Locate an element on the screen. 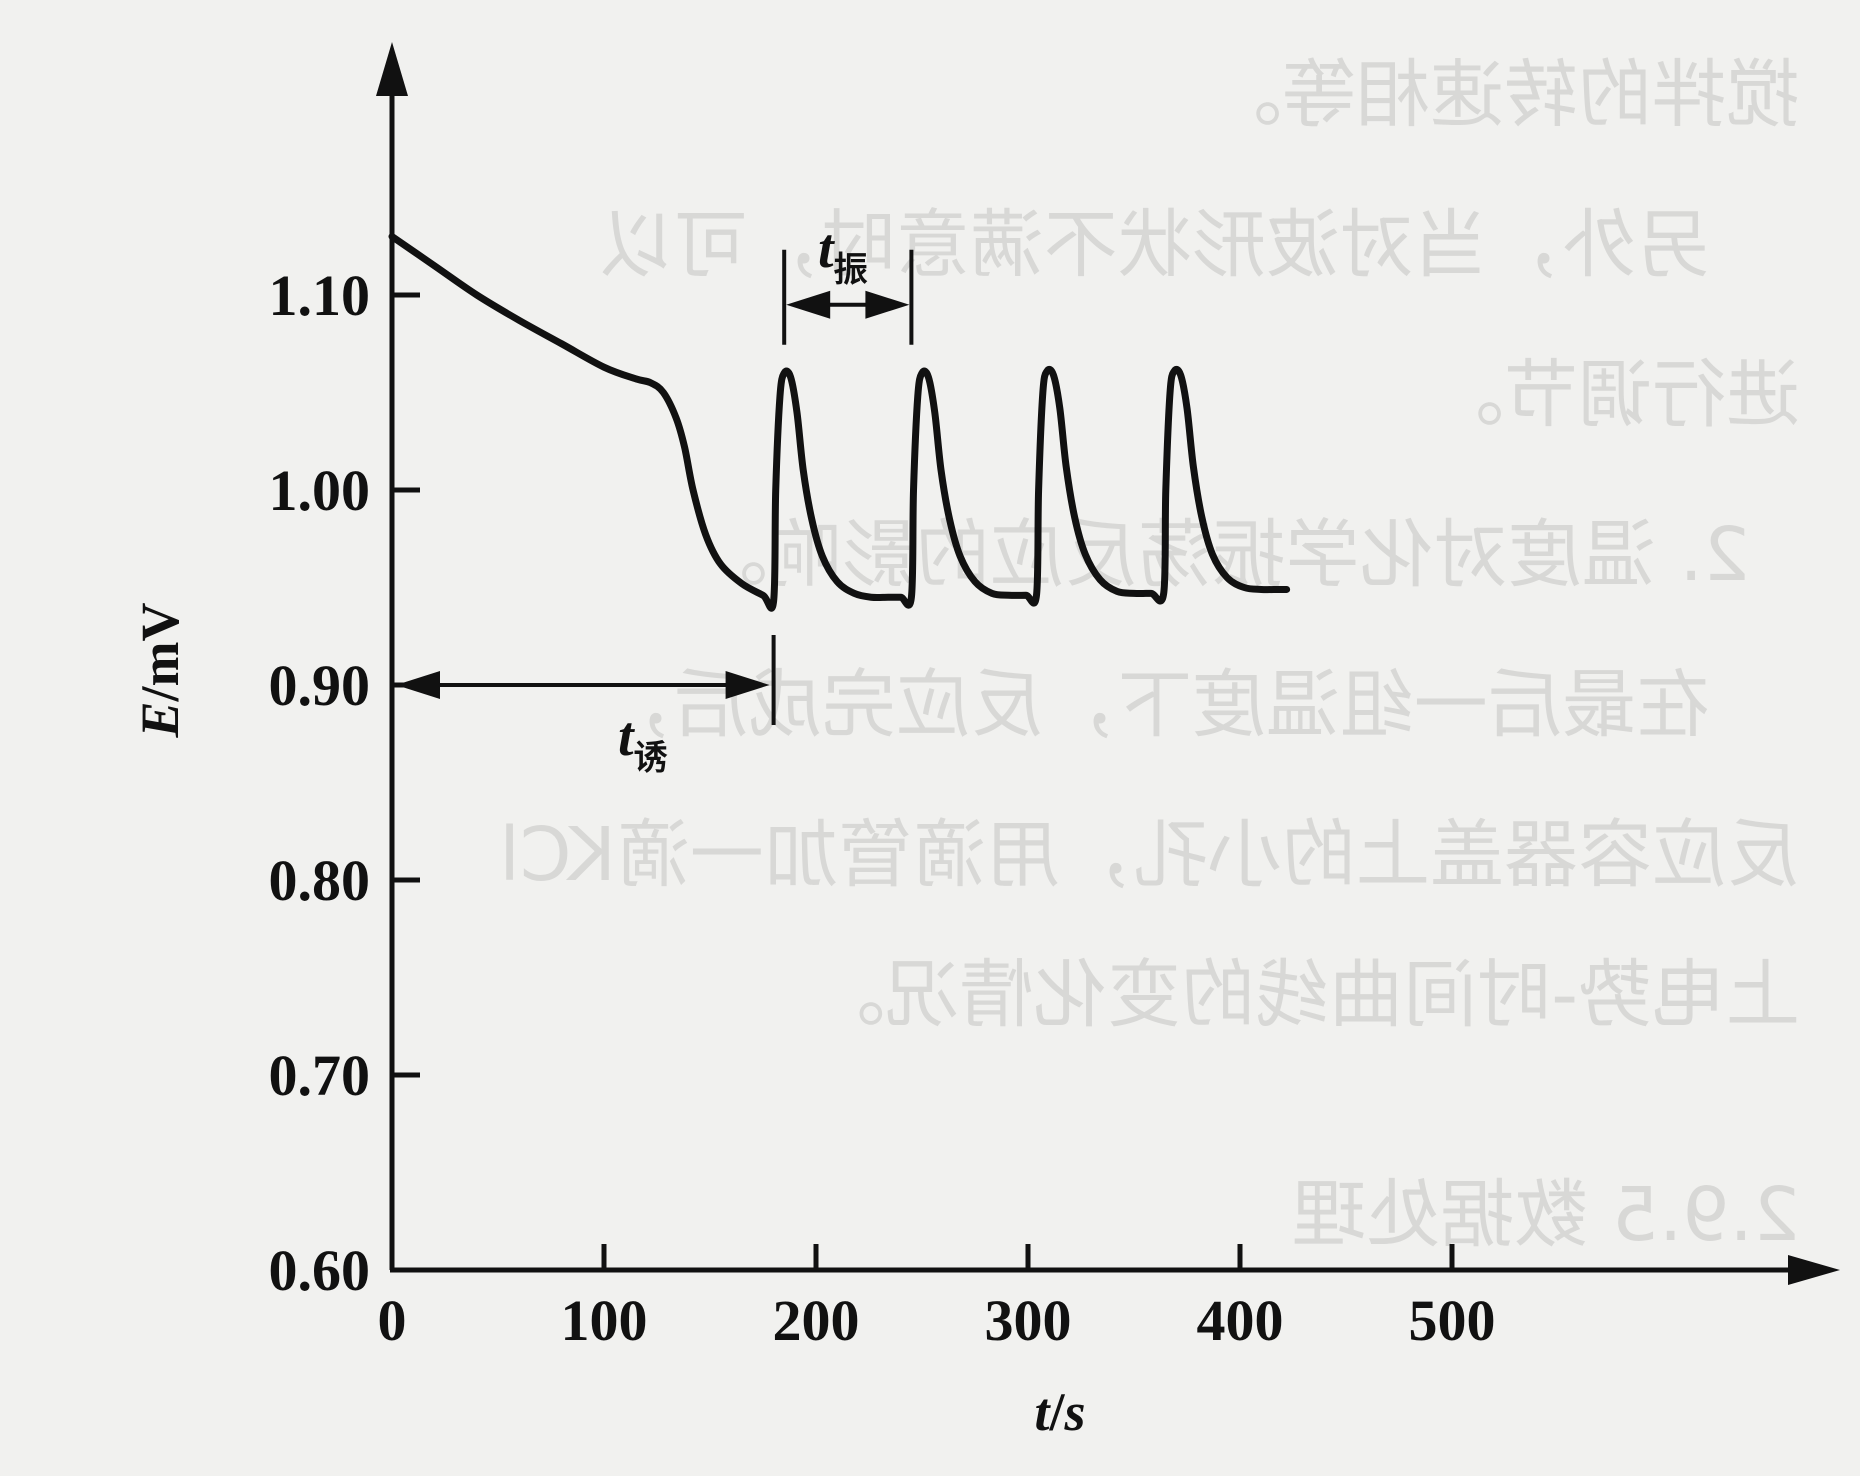 The image size is (1860, 1476). y-axis-unit: mV is located at coordinates (160, 644).